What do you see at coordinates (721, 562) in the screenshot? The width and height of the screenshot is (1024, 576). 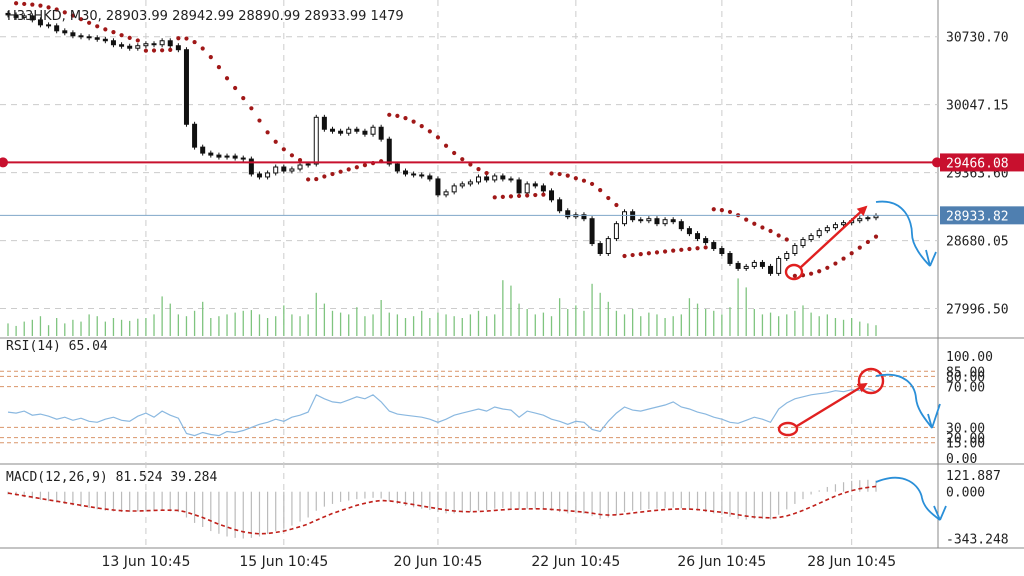 I see `time-tick-label: 26 Jun 10:45` at bounding box center [721, 562].